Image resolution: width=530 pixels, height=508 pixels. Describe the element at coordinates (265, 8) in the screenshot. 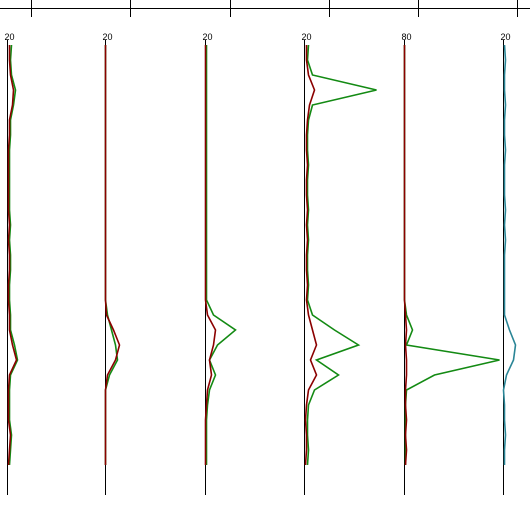

I see `ruler` at that location.